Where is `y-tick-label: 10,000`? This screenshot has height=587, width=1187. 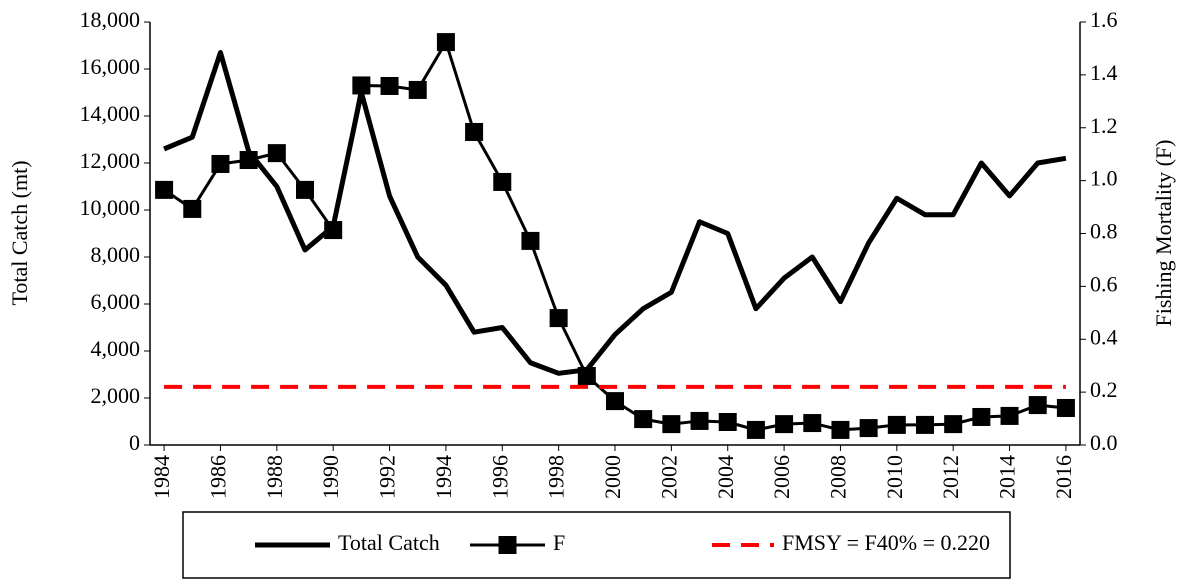 y-tick-label: 10,000 is located at coordinates (110, 207).